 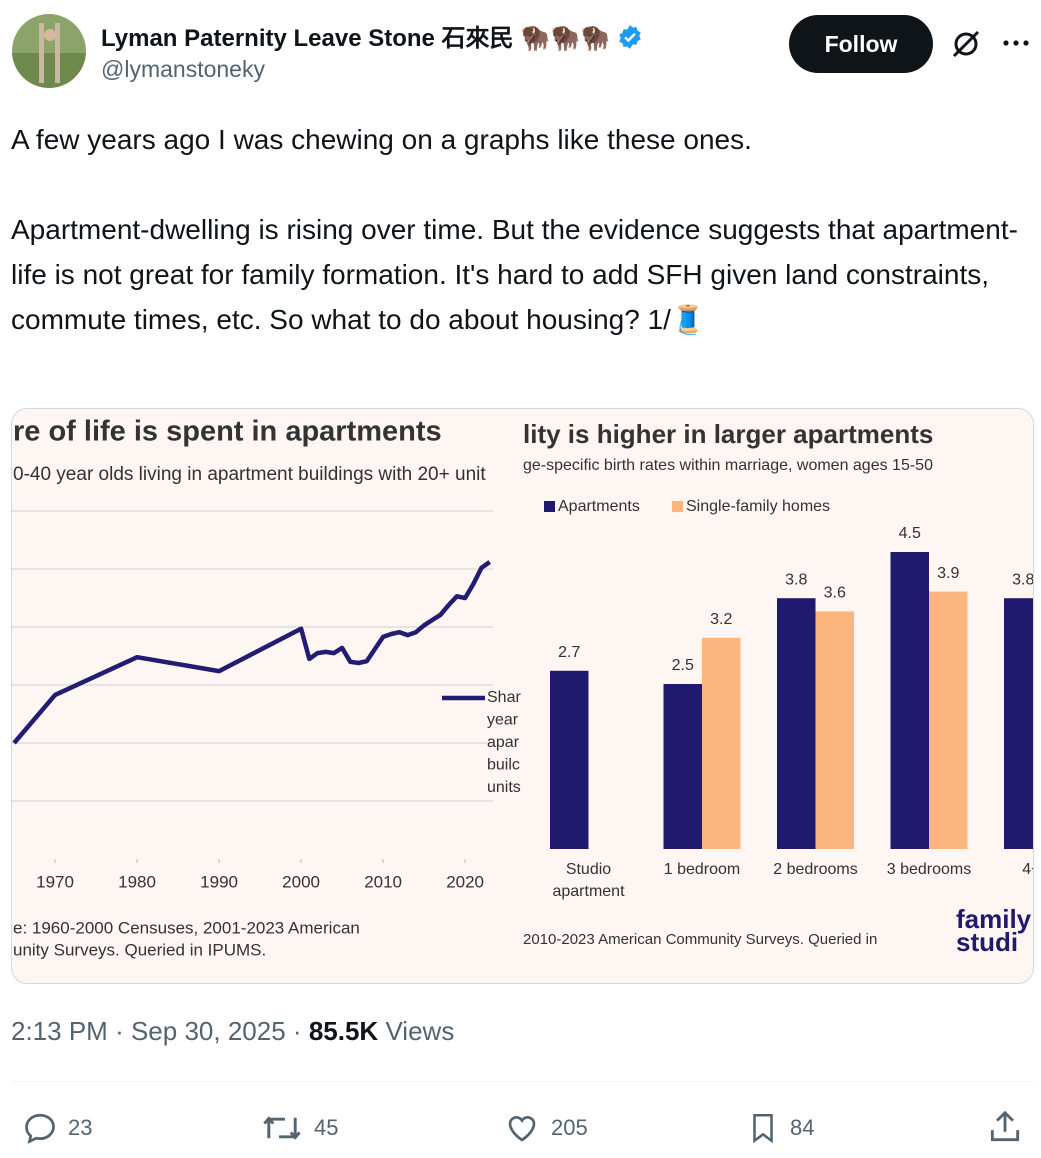 What do you see at coordinates (1005, 1127) in the screenshot?
I see `share-icon` at bounding box center [1005, 1127].